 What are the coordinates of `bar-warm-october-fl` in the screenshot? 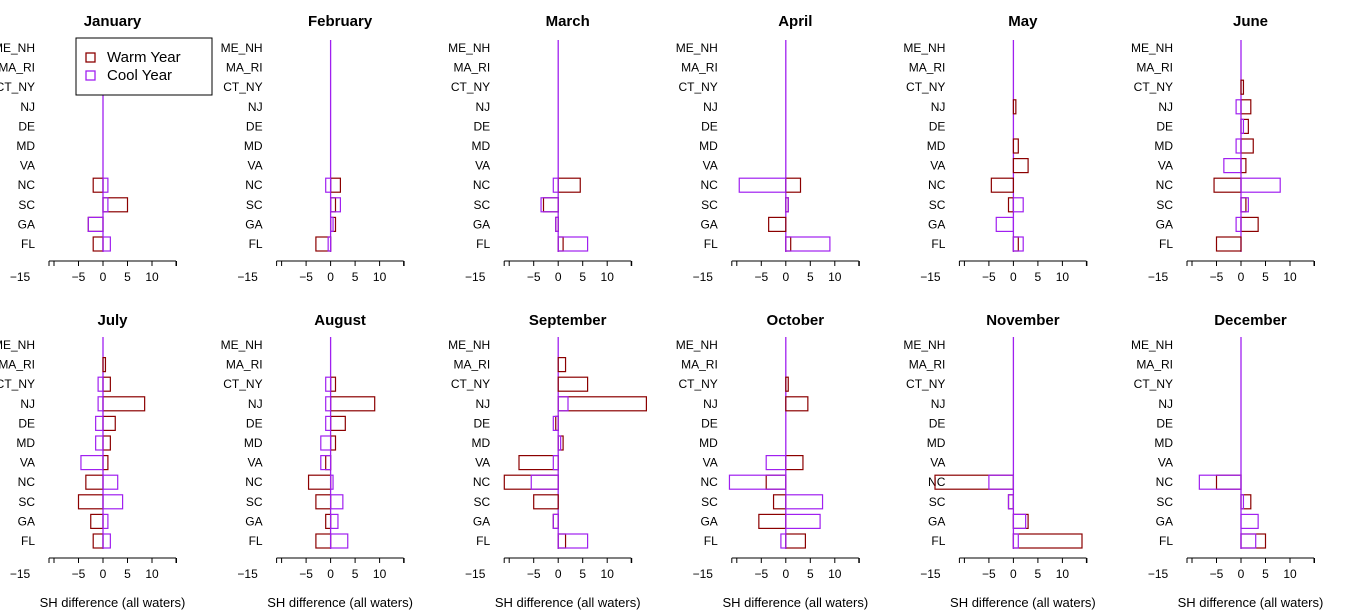 It's located at (795, 541).